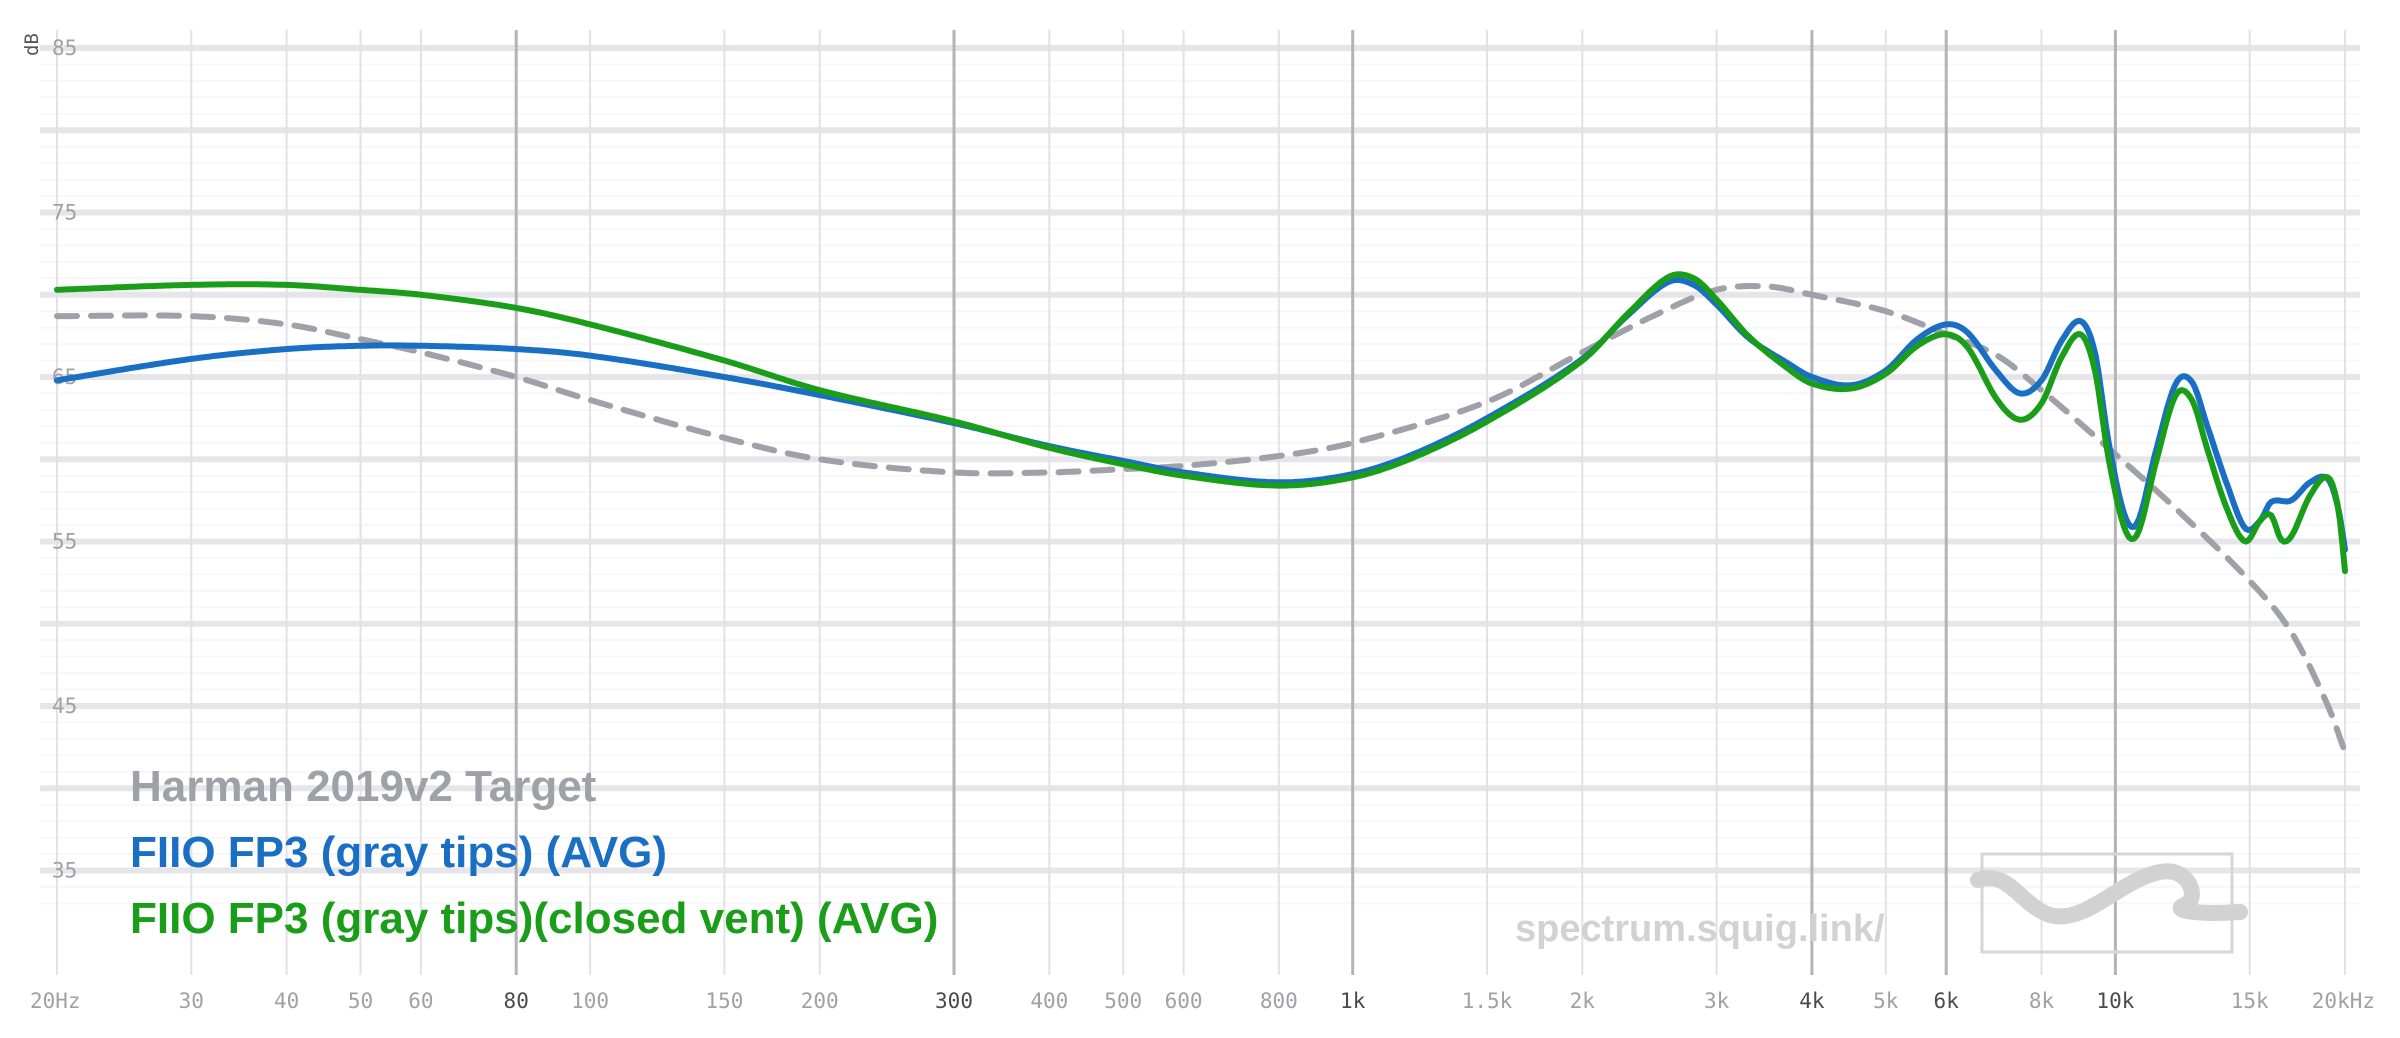  What do you see at coordinates (64, 213) in the screenshot?
I see `y-tick-label: 75` at bounding box center [64, 213].